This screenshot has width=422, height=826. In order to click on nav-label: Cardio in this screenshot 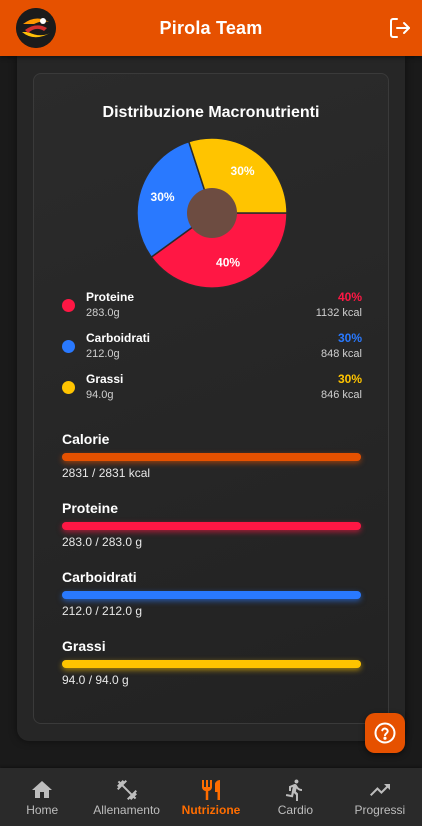, I will do `click(295, 810)`.